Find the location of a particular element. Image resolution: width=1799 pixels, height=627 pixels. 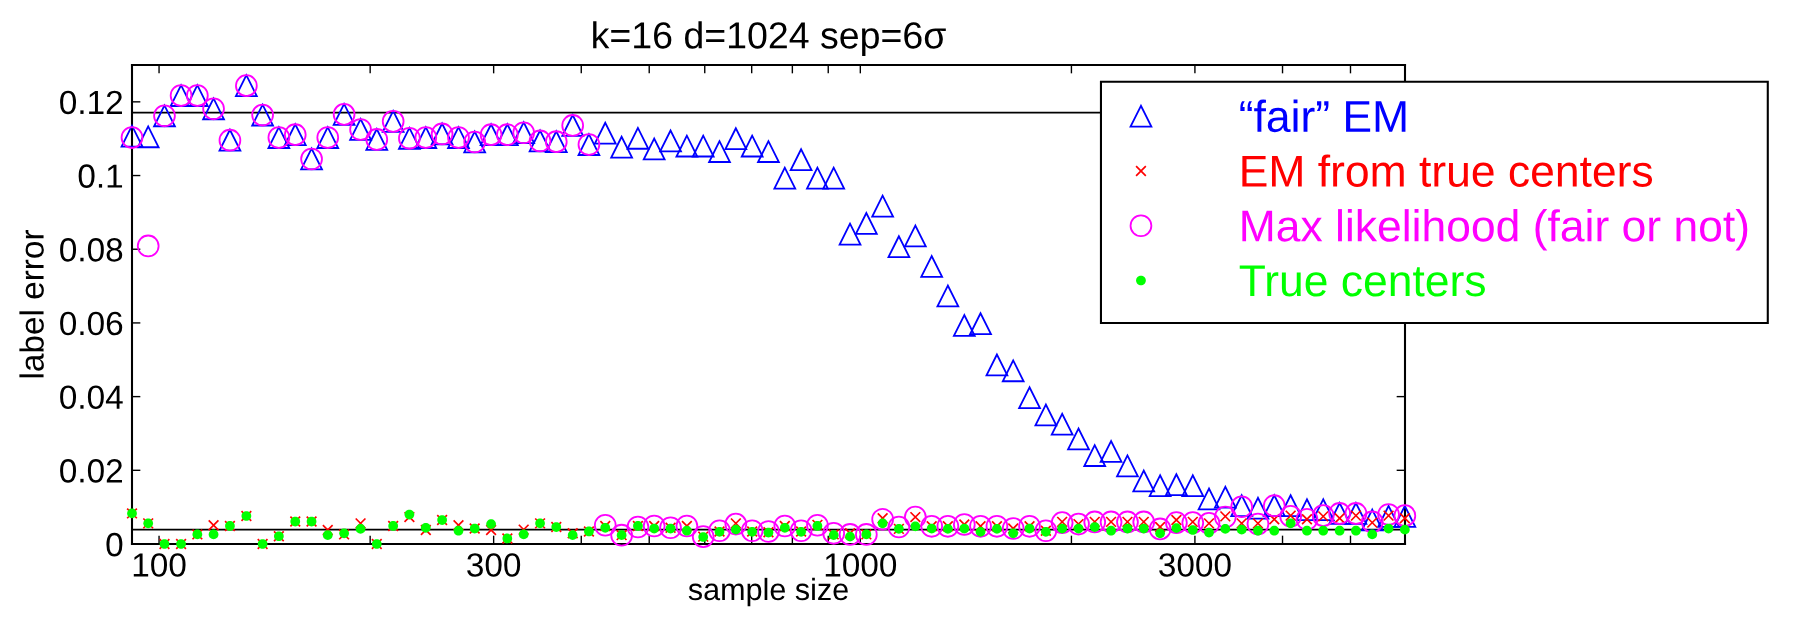

chart-title: k=16 d=1024 sep=6σ is located at coordinates (769, 39).